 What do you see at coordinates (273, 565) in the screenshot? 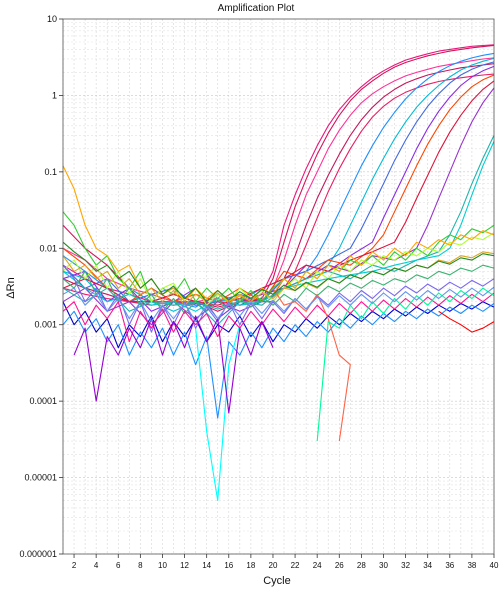
I see `x-tick-label: 20` at bounding box center [273, 565].